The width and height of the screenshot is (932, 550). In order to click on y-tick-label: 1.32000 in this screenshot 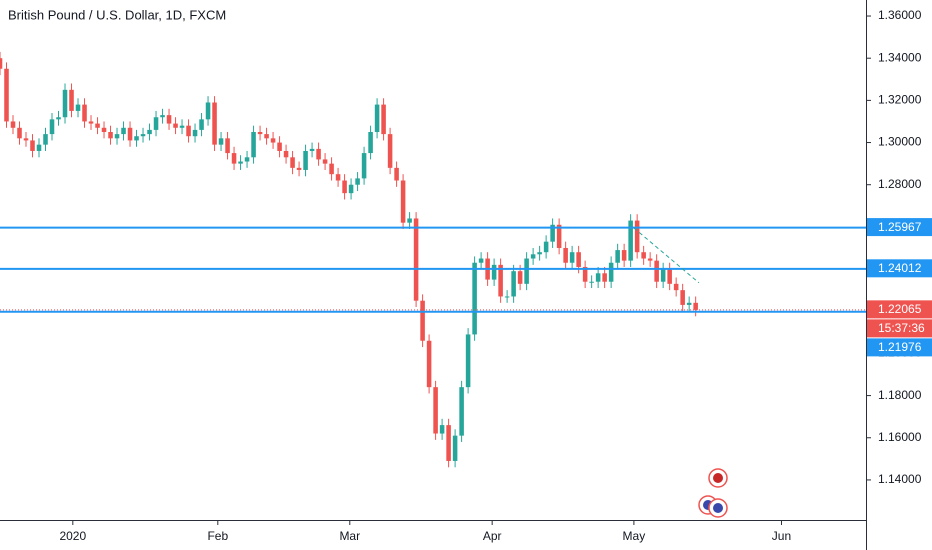, I will do `click(900, 100)`.